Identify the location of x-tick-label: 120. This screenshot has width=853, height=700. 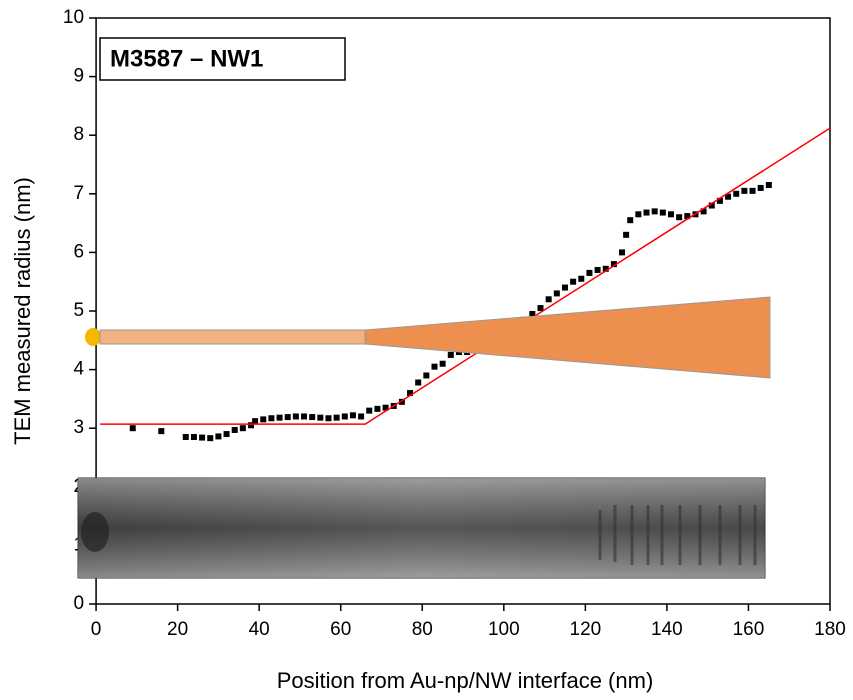
(586, 629).